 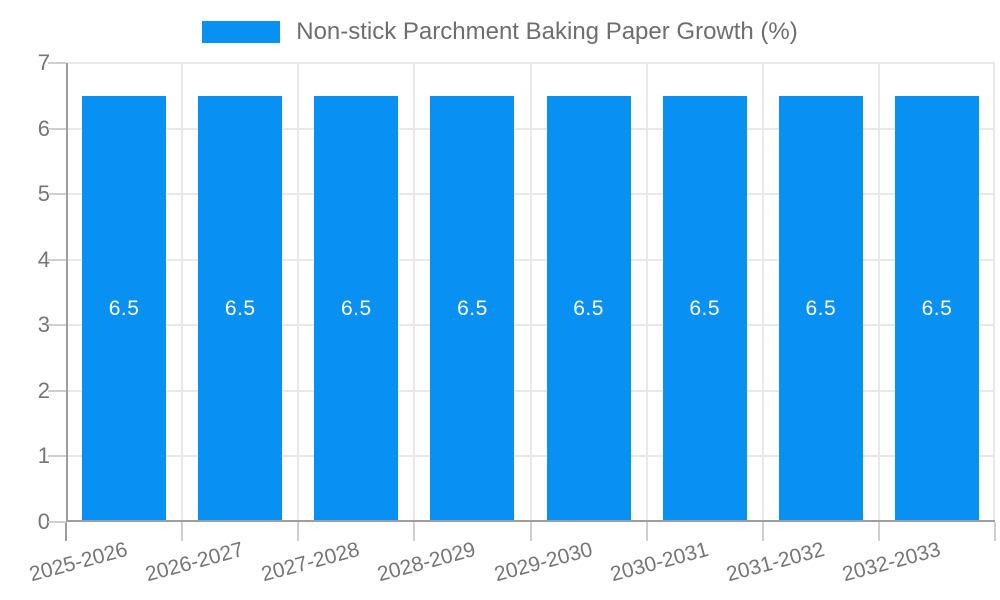 What do you see at coordinates (195, 562) in the screenshot?
I see `x-axis-category-label: 2026-2027` at bounding box center [195, 562].